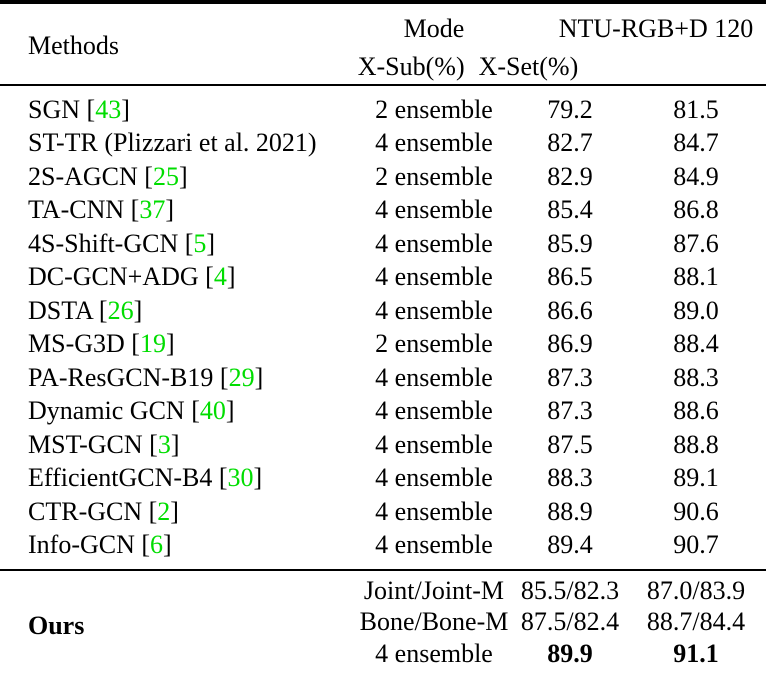 Image resolution: width=766 pixels, height=676 pixels. Describe the element at coordinates (108, 109) in the screenshot. I see `citation-number: 43` at that location.